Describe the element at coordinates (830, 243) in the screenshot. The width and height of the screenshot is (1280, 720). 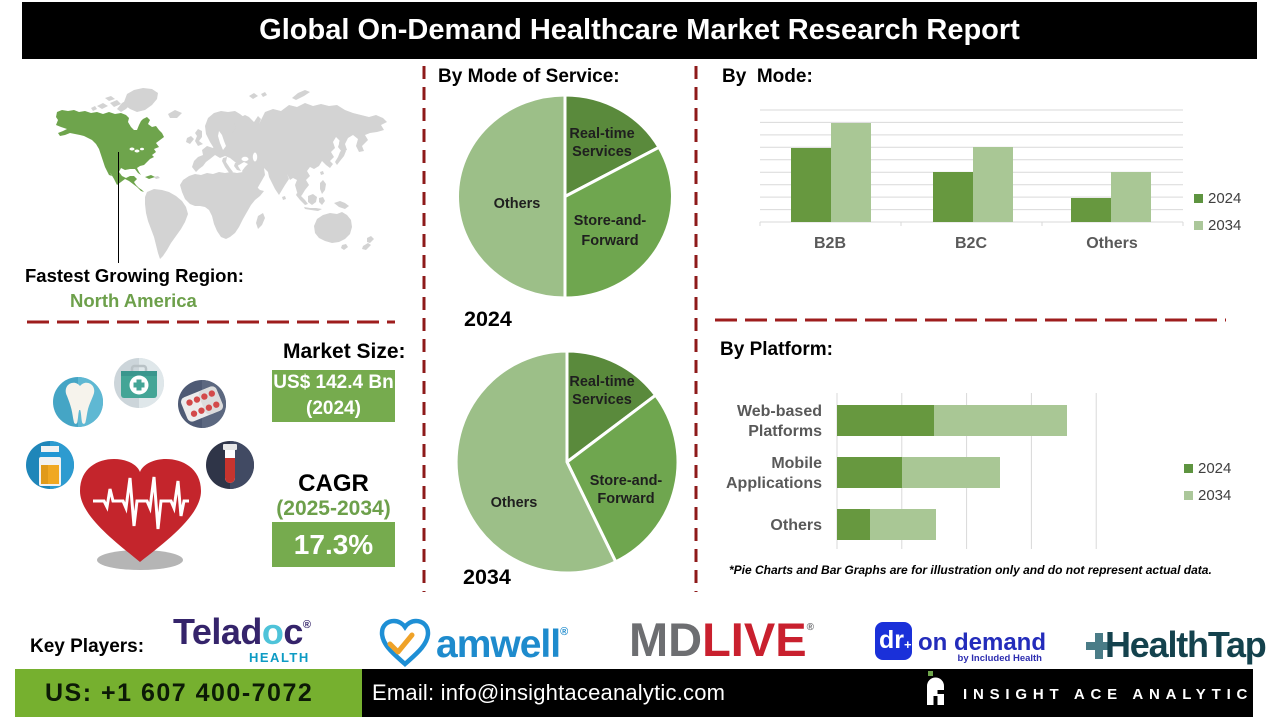
I see `svg-text: B2B` at that location.